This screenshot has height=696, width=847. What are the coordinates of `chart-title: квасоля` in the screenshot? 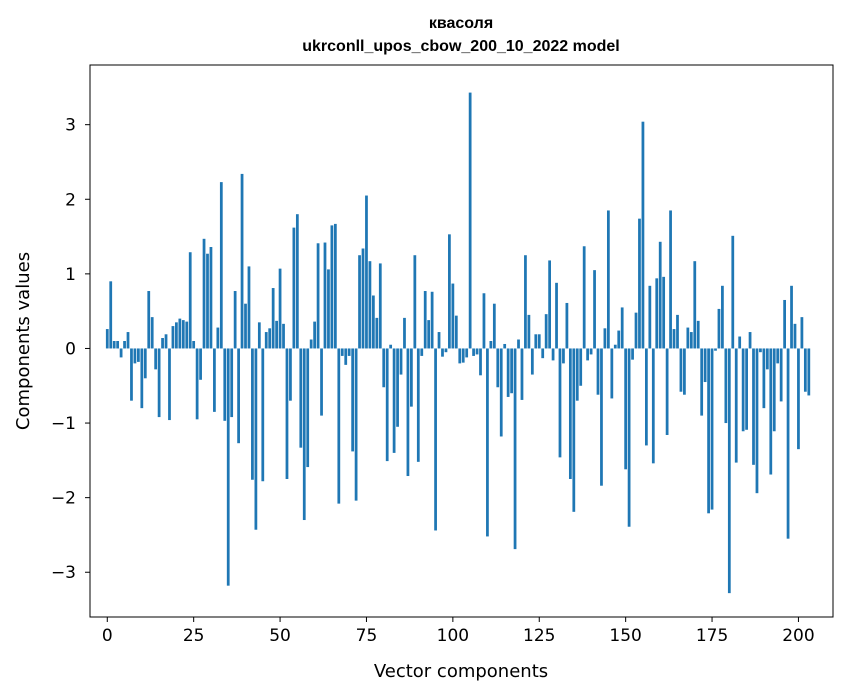 It's located at (461, 23).